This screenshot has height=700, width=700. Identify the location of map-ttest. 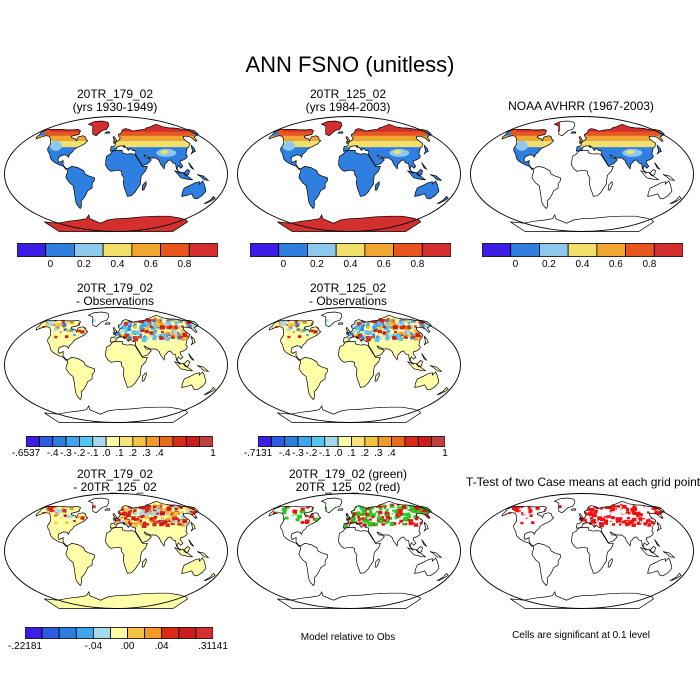
(582, 551).